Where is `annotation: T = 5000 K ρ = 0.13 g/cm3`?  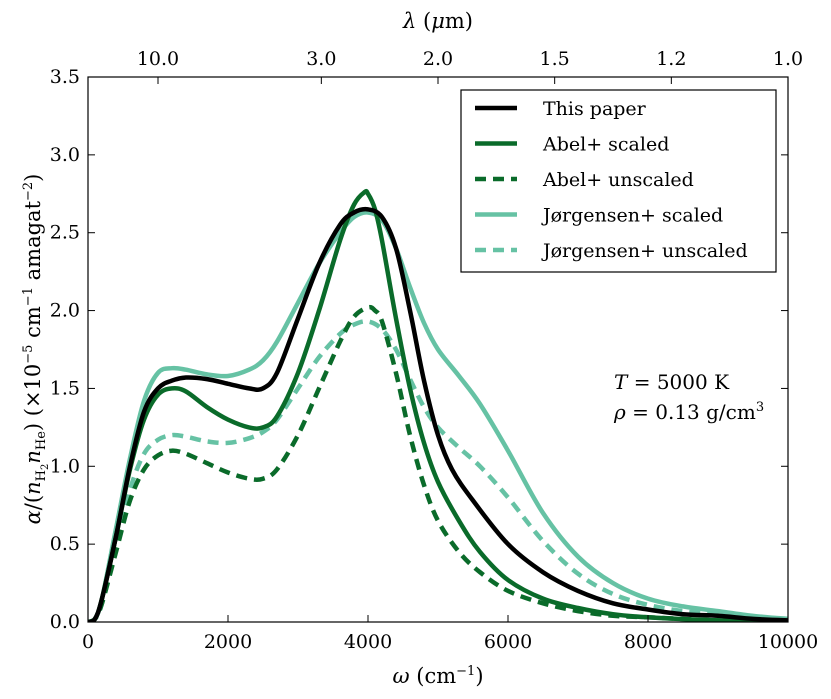 annotation: T = 5000 K ρ = 0.13 g/cm3 is located at coordinates (688, 397).